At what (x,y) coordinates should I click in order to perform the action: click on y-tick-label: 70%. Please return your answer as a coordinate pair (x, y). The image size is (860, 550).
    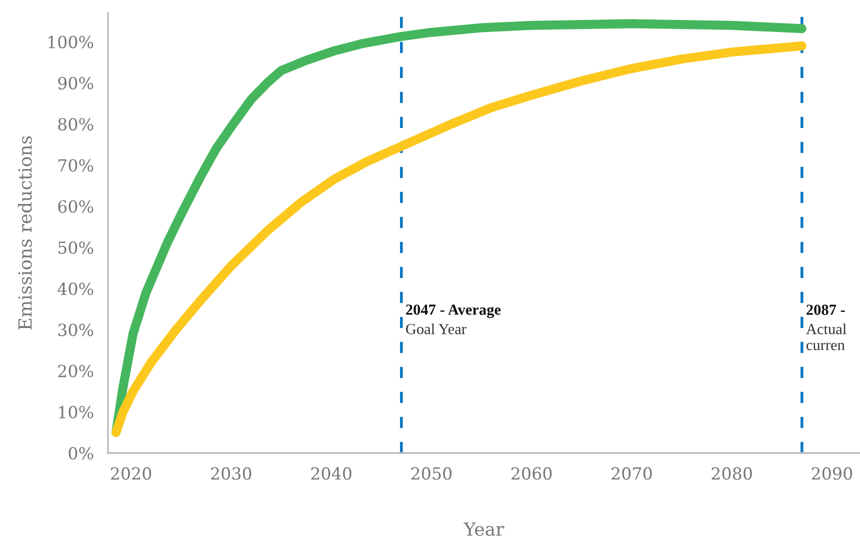
    Looking at the image, I should click on (76, 165).